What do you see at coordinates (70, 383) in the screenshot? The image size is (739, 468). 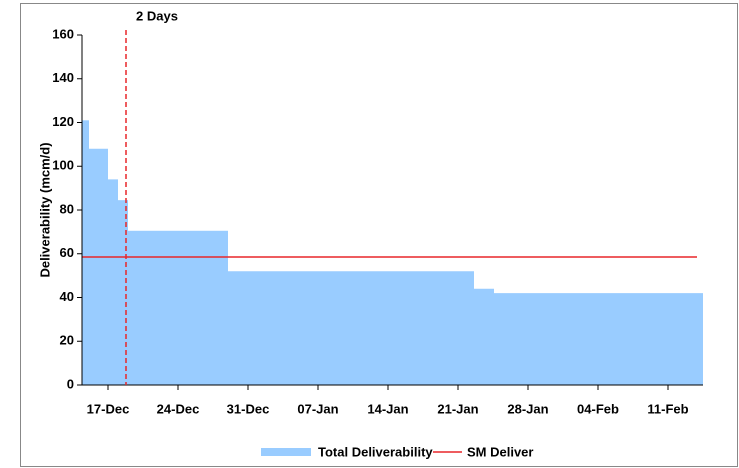 I see `y-tick-label: 0` at bounding box center [70, 383].